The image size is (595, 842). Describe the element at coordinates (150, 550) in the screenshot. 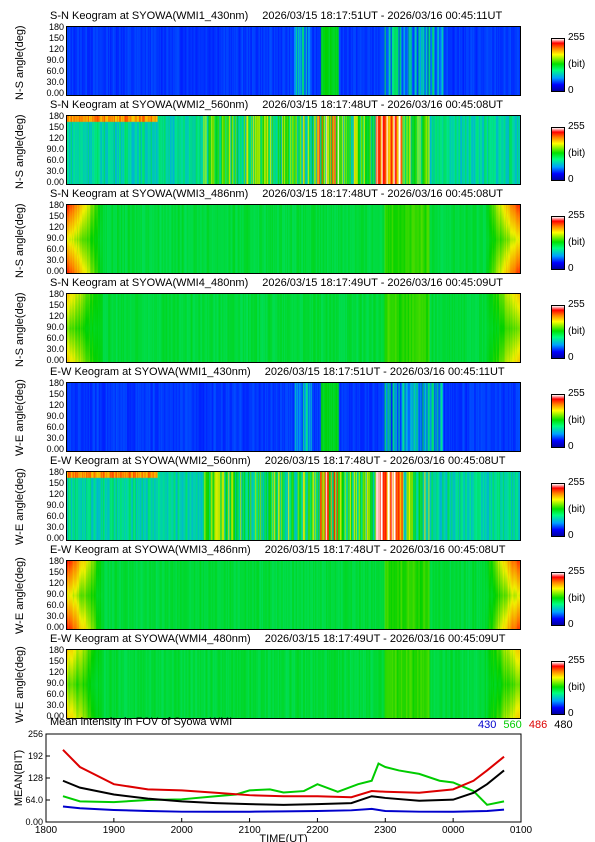

I see `keogram-title-prefix: E-W Keogram at SYOWA(WMI3_486nm)` at that location.